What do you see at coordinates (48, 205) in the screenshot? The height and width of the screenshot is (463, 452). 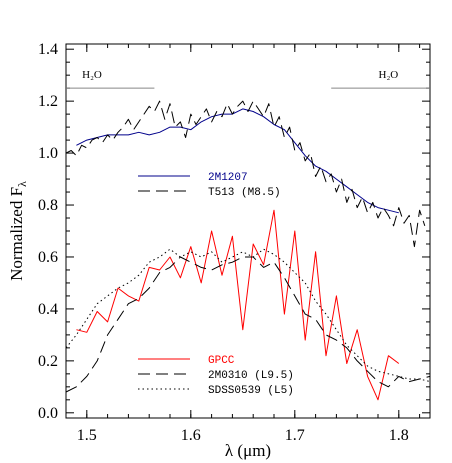 I see `y-tick-label: 0.8` at bounding box center [48, 205].